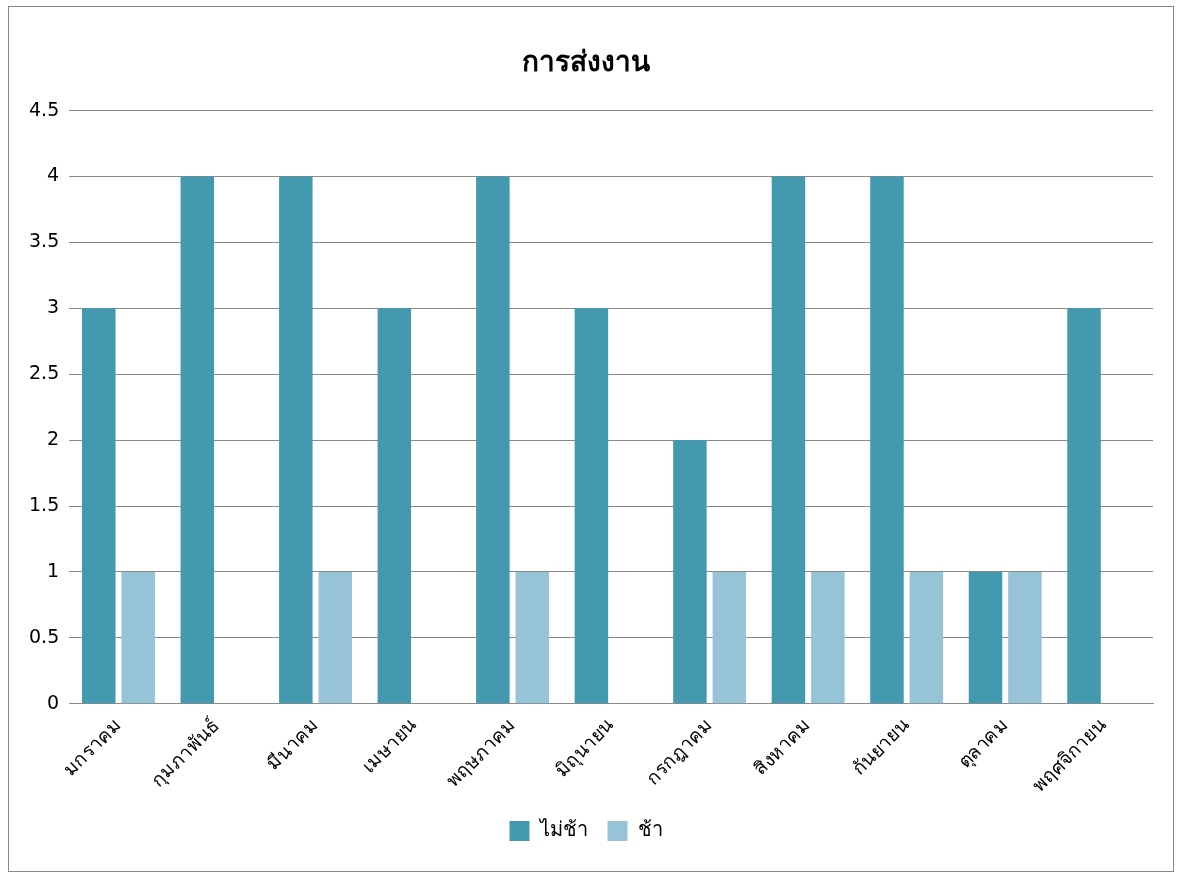 The width and height of the screenshot is (1185, 880). What do you see at coordinates (44, 635) in the screenshot?
I see `y-tick-label: 0.5` at bounding box center [44, 635].